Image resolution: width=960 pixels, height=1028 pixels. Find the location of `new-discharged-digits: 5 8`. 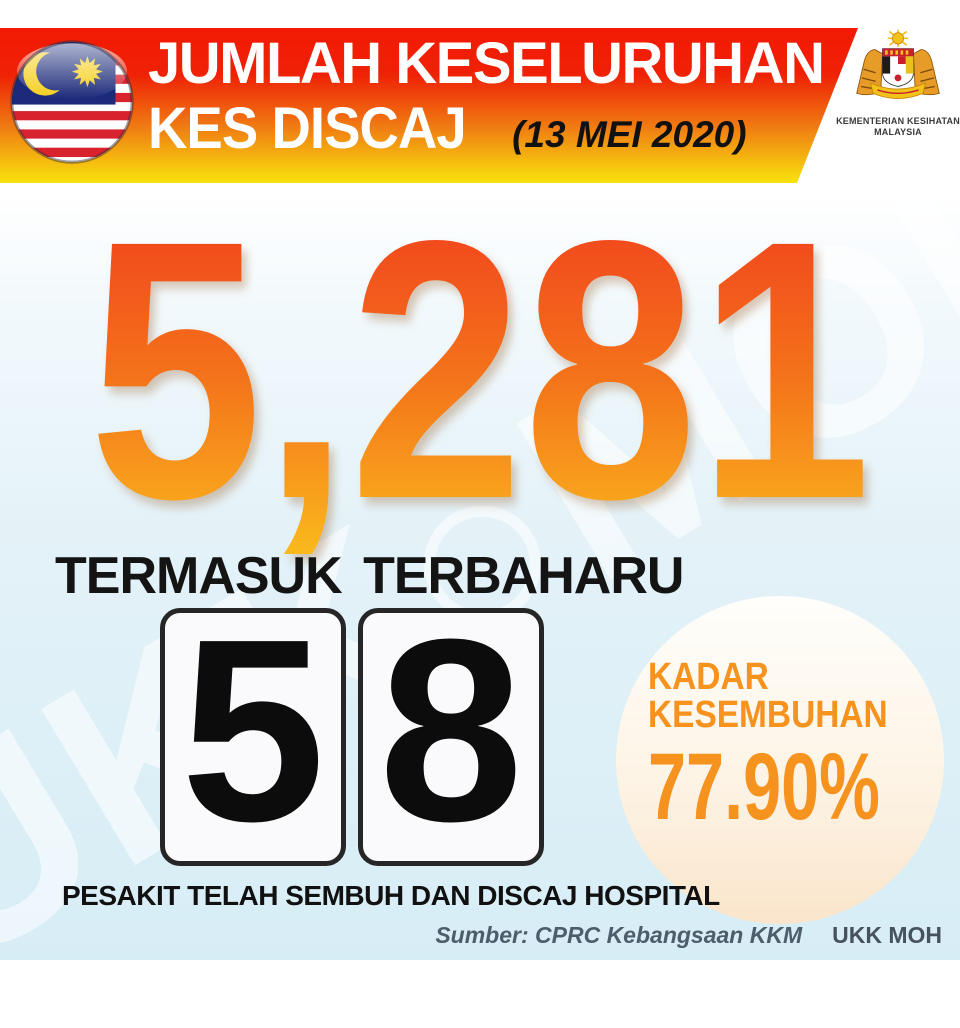

new-discharged-digits: 5 8 is located at coordinates (352, 731).